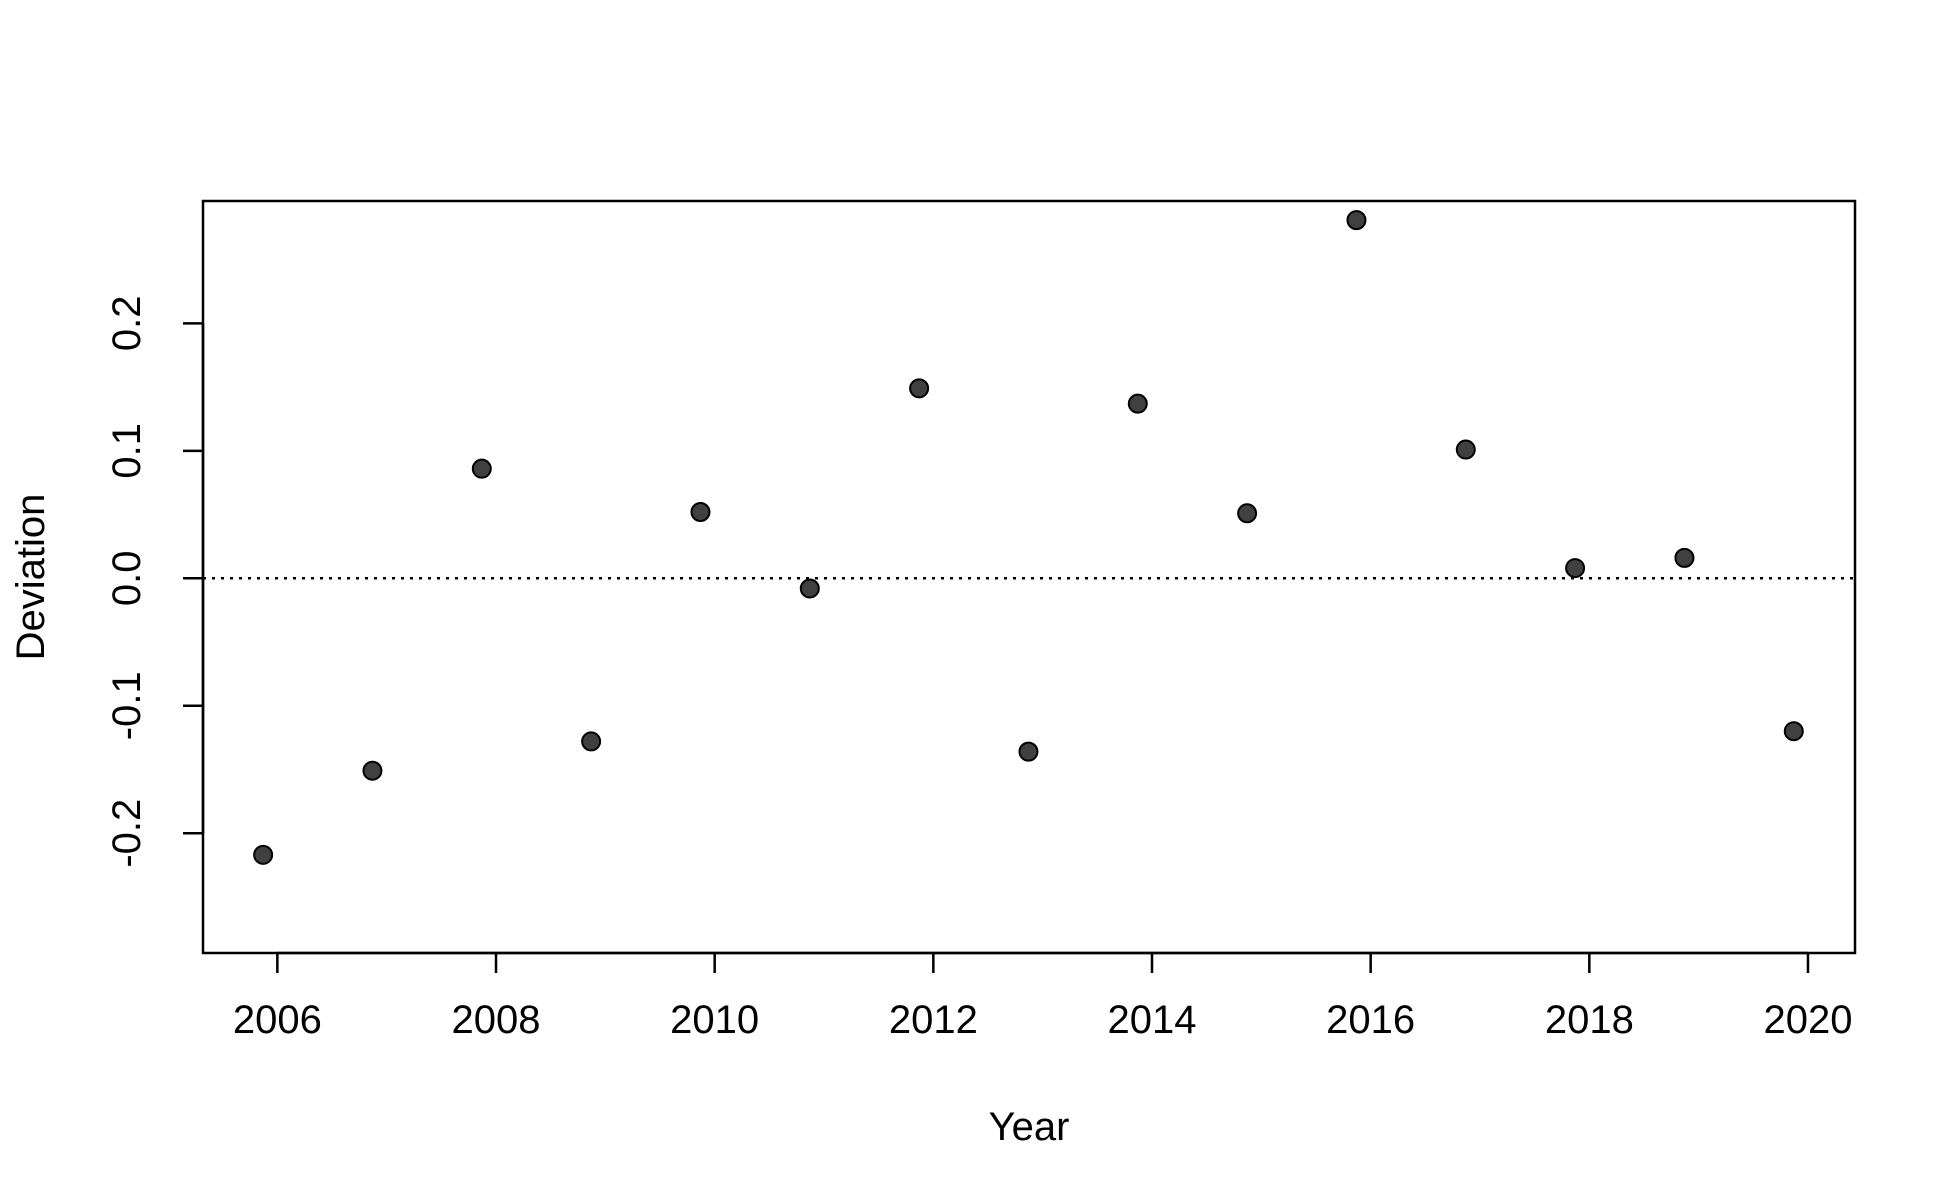  I want to click on y-axis: -0.2 -0.1 0.0 0.1 0.2, so click(155, 582).